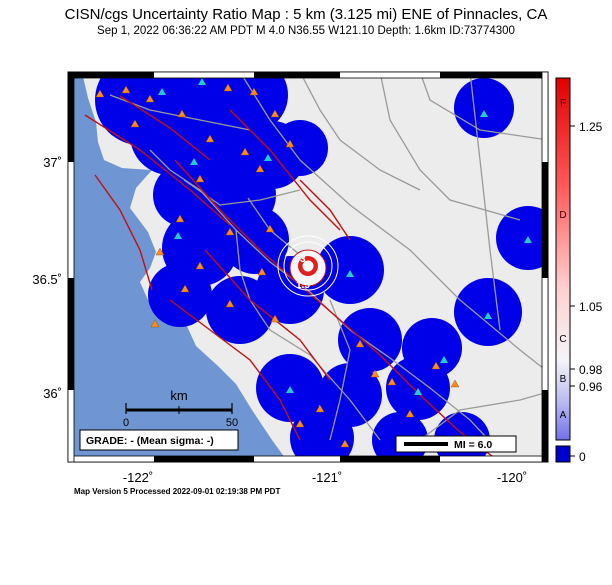 The image size is (612, 585). Describe the element at coordinates (563, 103) in the screenshot. I see `cb-letter-f: F` at that location.